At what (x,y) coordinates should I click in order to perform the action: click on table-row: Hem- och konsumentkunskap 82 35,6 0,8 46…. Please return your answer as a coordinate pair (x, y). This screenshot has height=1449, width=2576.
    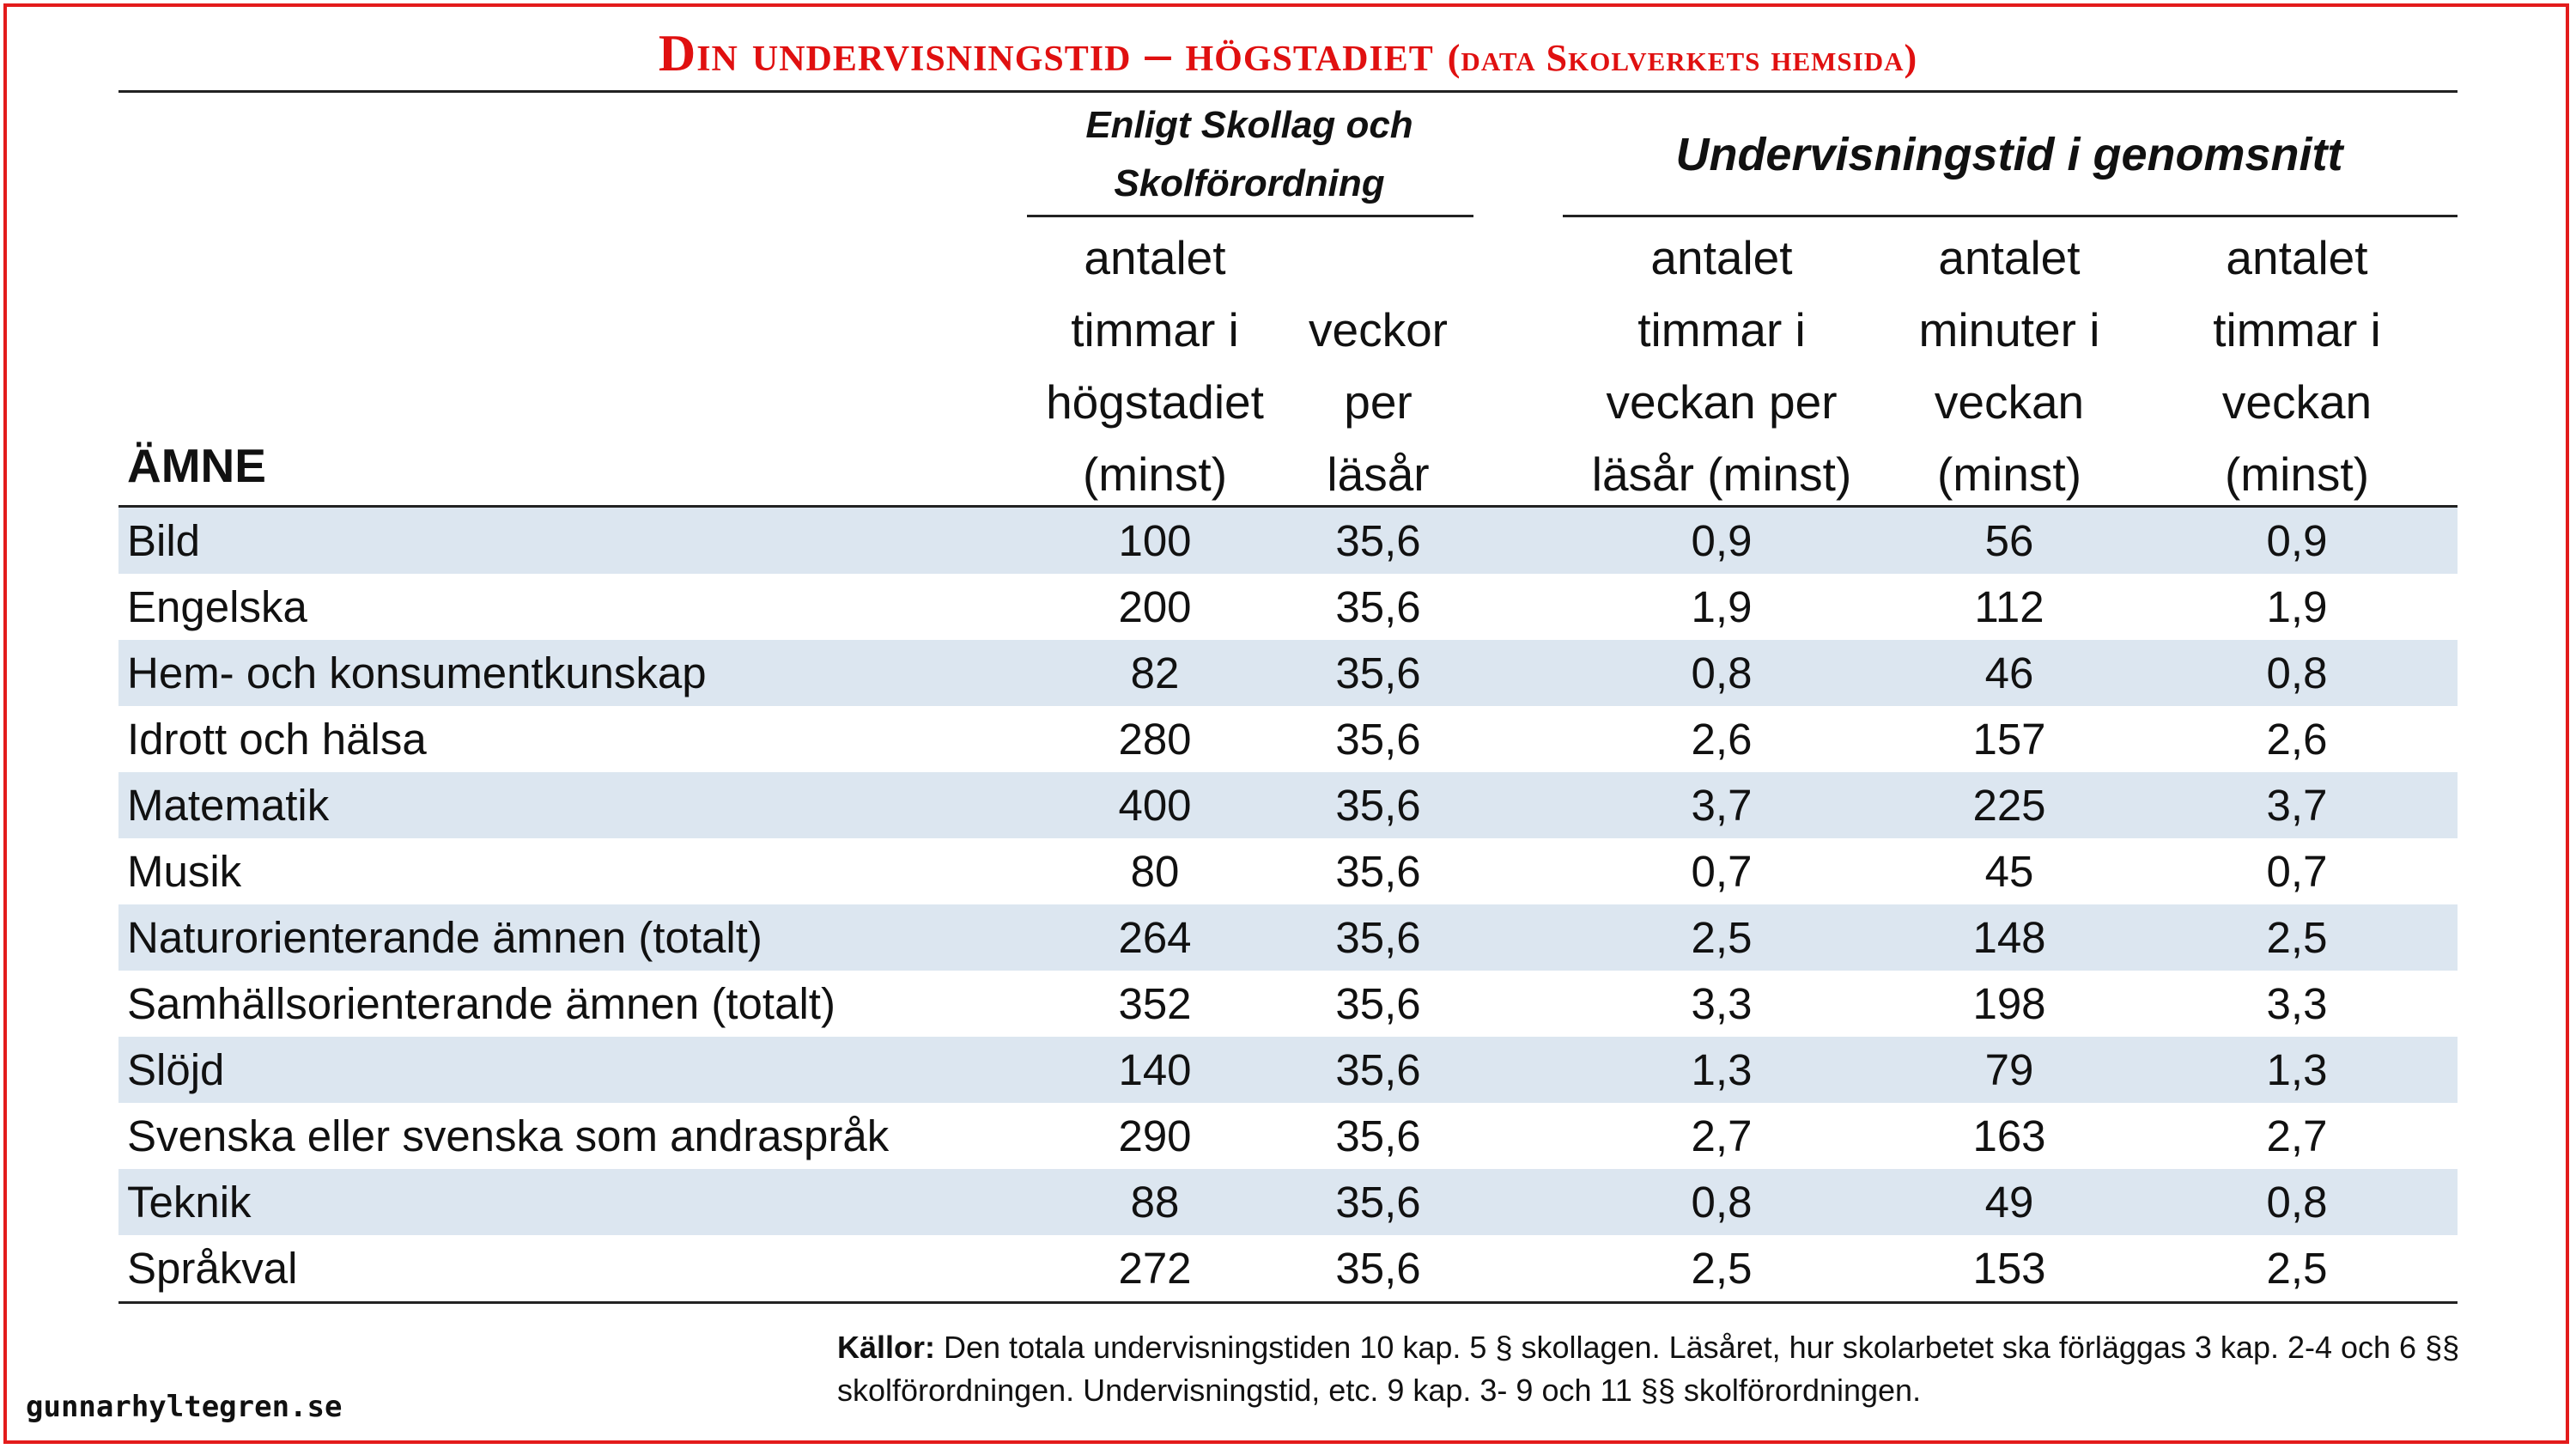
    Looking at the image, I should click on (1288, 673).